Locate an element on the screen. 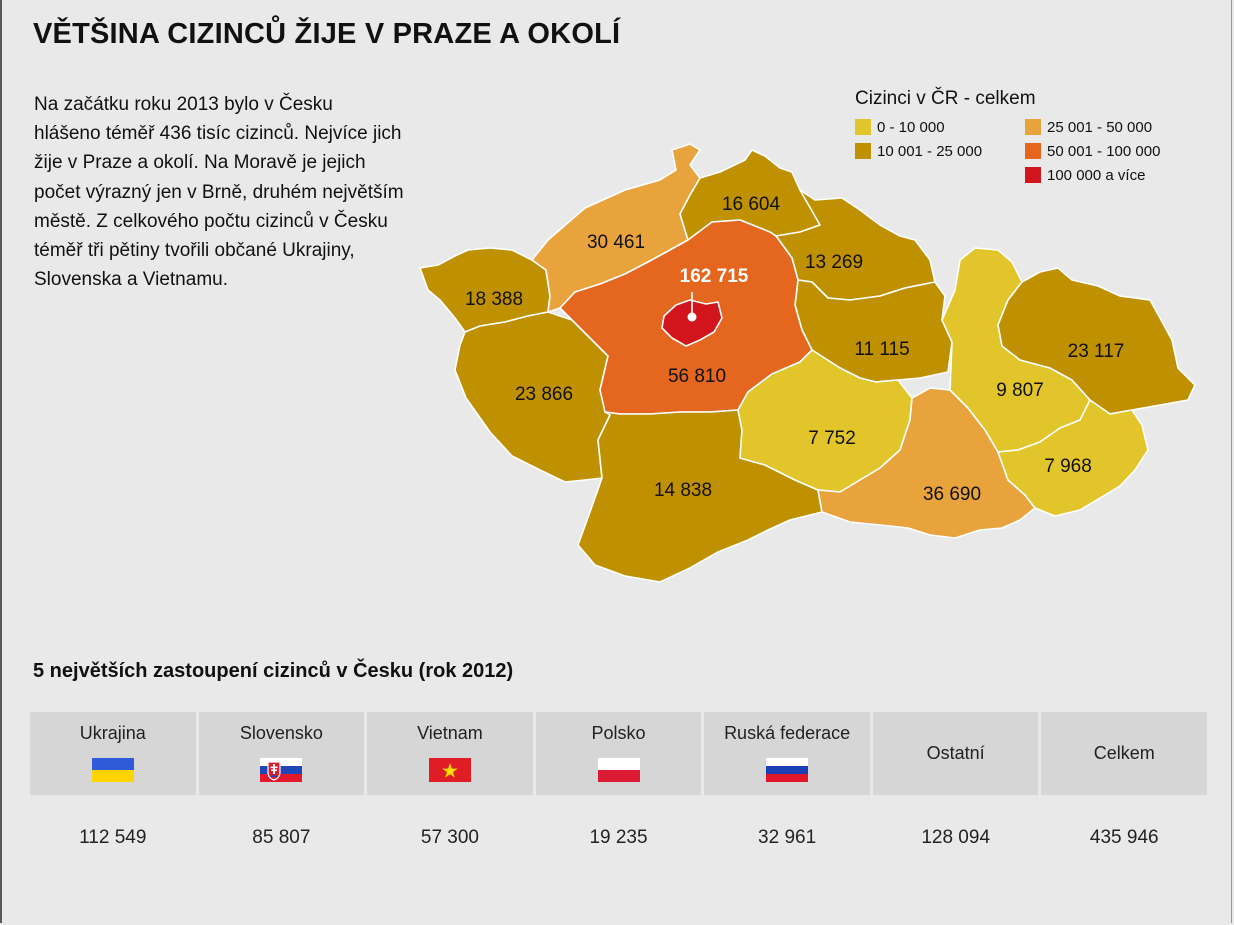 The image size is (1234, 925). region-label-vysocina: 7 752 is located at coordinates (832, 438).